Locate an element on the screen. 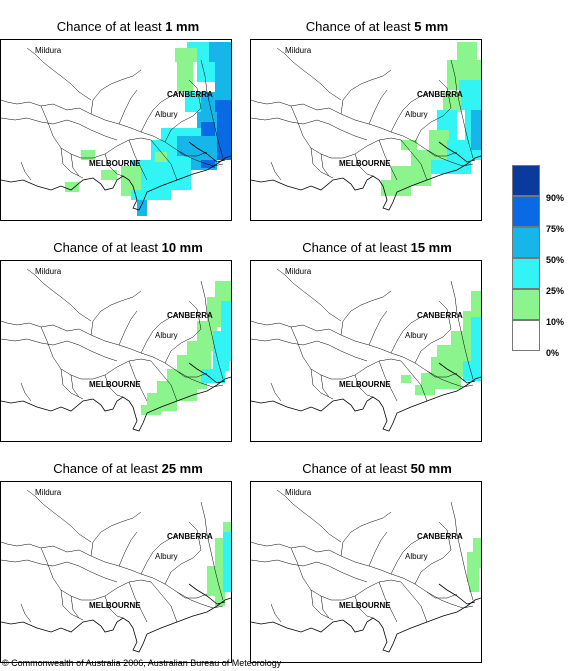 This screenshot has height=671, width=570. map-15mm: Mildura CANBERRA Albury MELBOURNE is located at coordinates (366, 351).